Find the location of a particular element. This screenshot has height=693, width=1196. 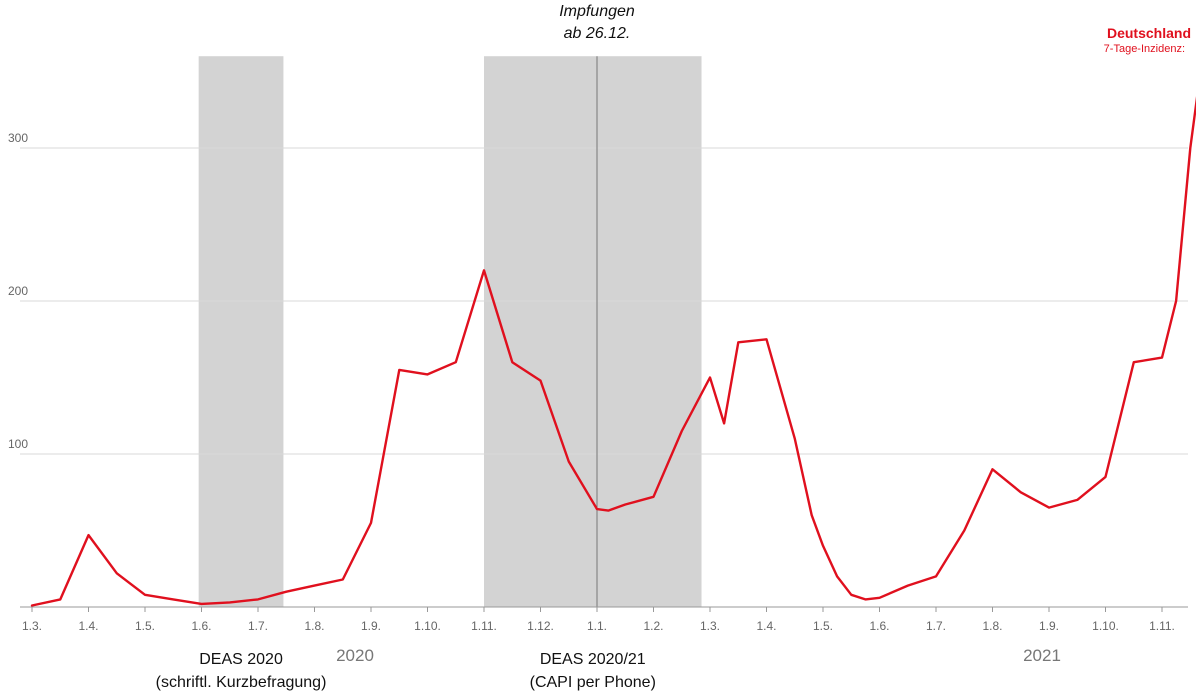

y-tick-label: 300 is located at coordinates (18, 138).